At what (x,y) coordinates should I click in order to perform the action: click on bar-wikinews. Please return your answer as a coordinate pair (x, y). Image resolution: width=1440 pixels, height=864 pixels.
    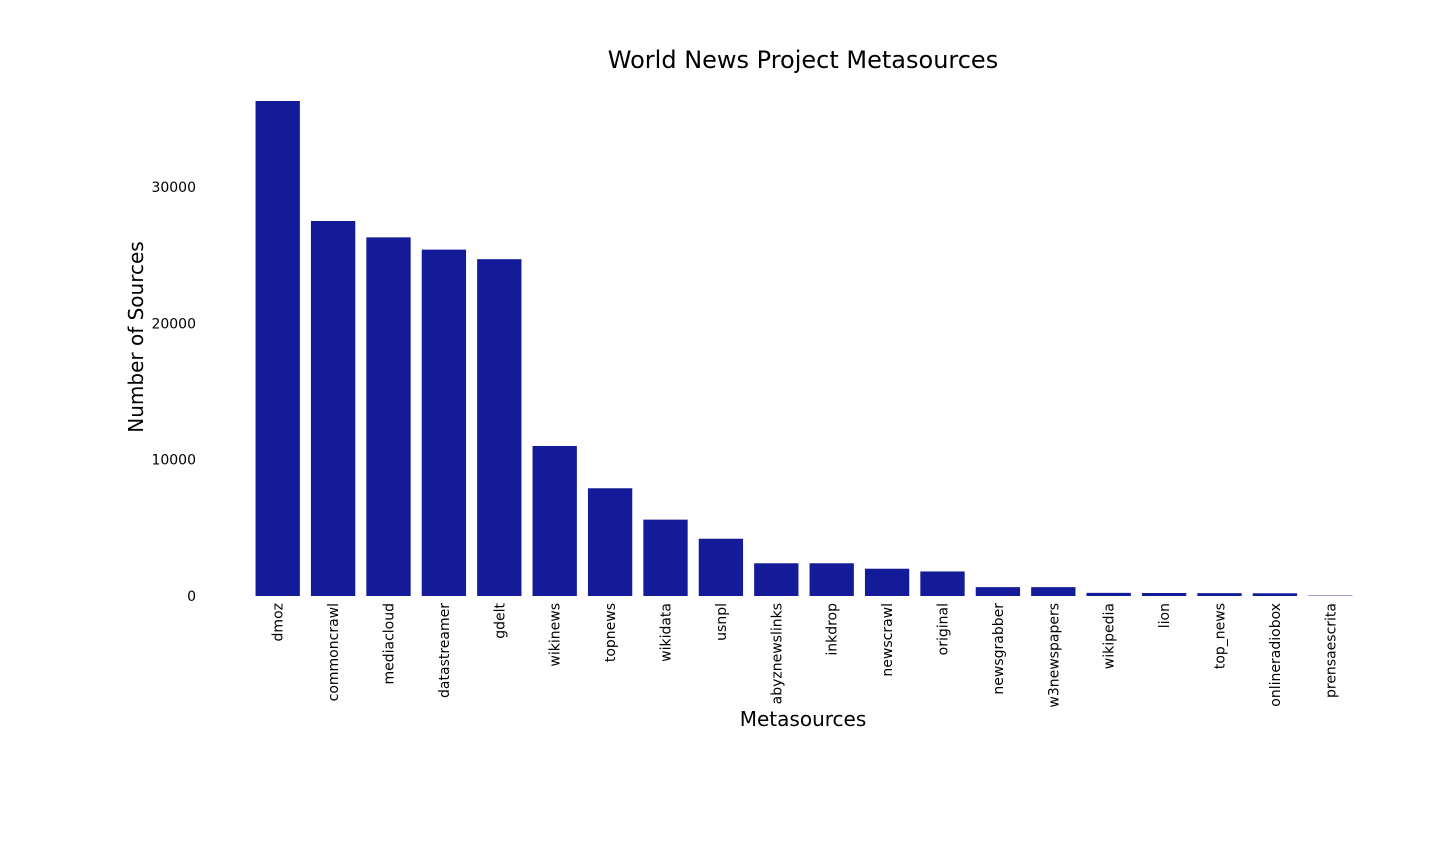
    Looking at the image, I should click on (554, 521).